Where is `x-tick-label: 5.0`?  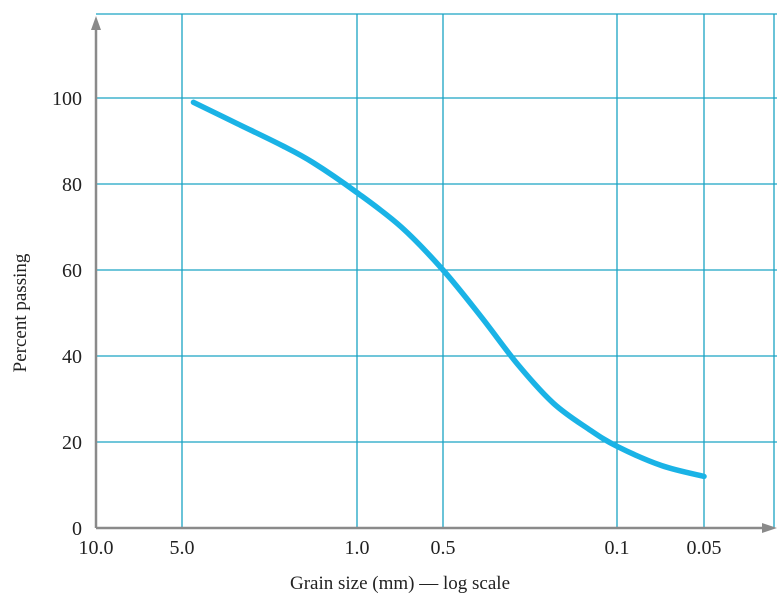 x-tick-label: 5.0 is located at coordinates (182, 548).